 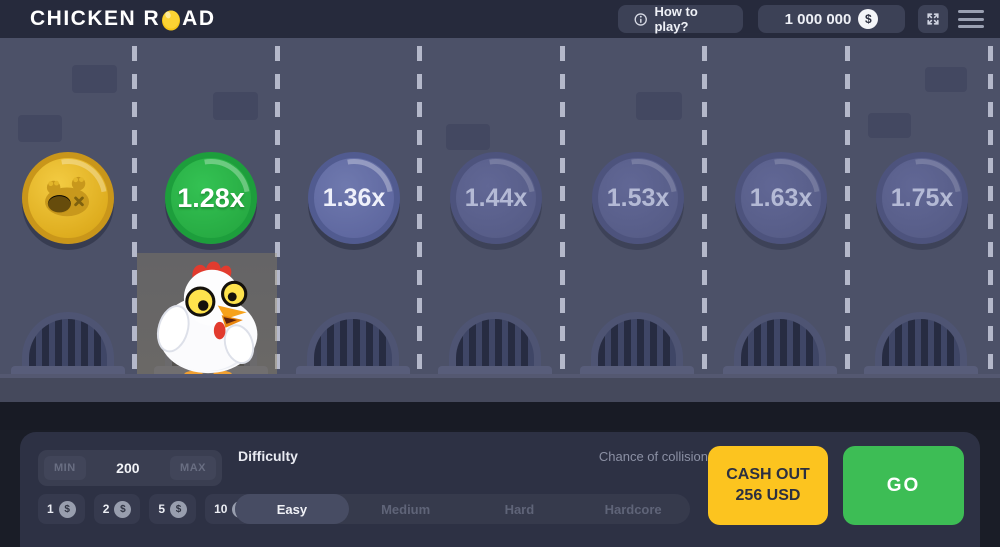 I want to click on multiplier-value: 1.63x, so click(x=781, y=197).